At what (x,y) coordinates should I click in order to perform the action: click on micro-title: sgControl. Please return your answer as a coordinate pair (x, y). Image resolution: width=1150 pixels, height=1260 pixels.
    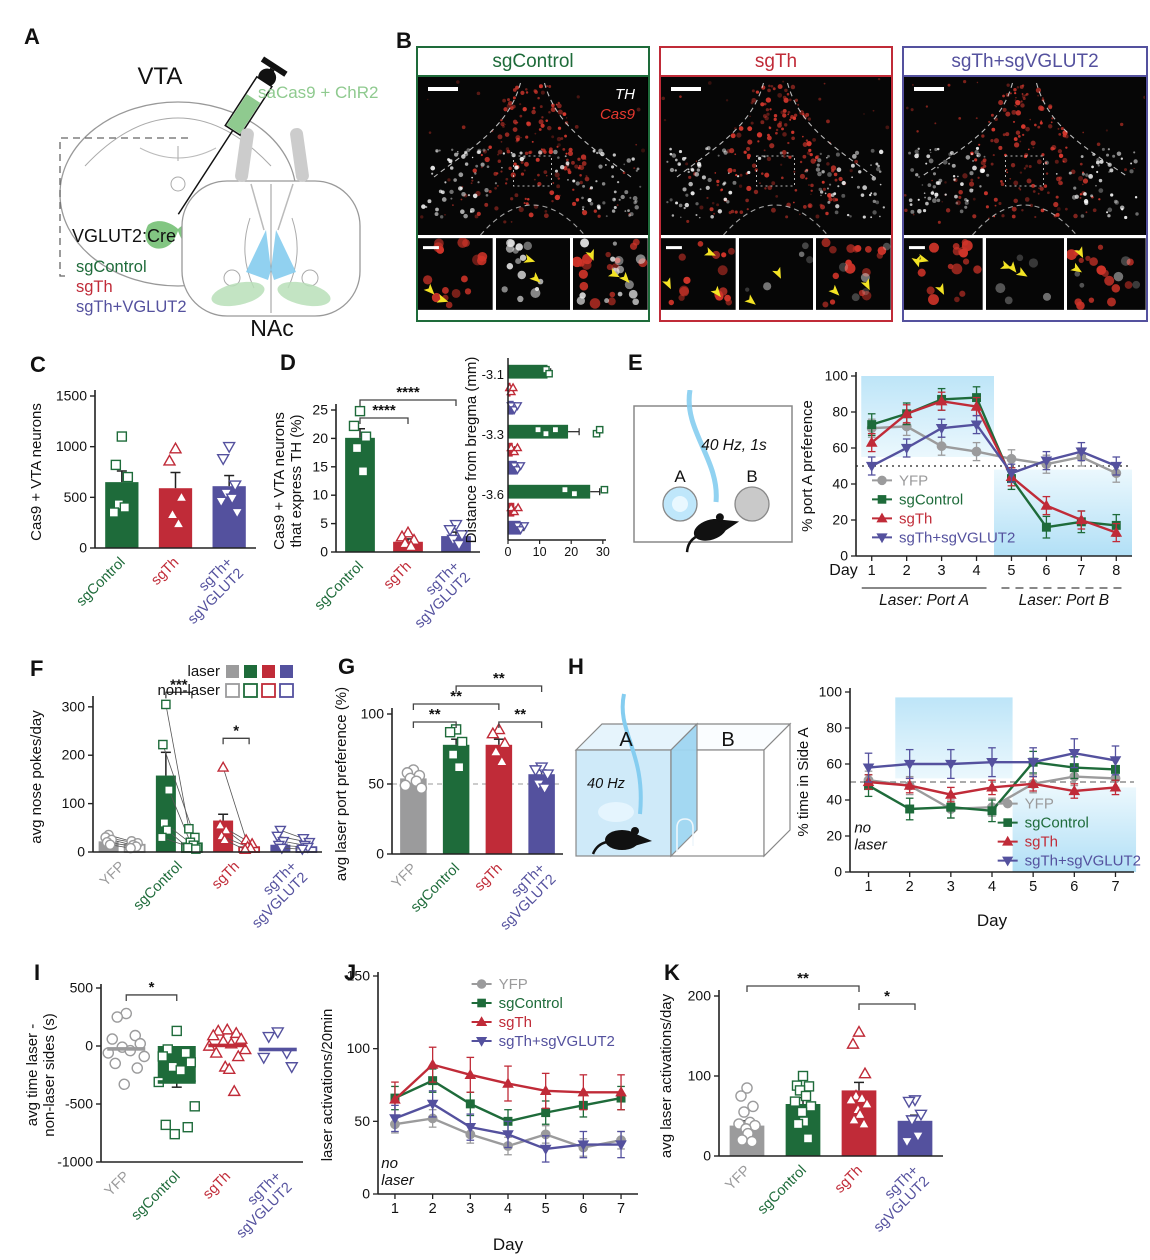
    Looking at the image, I should click on (533, 61).